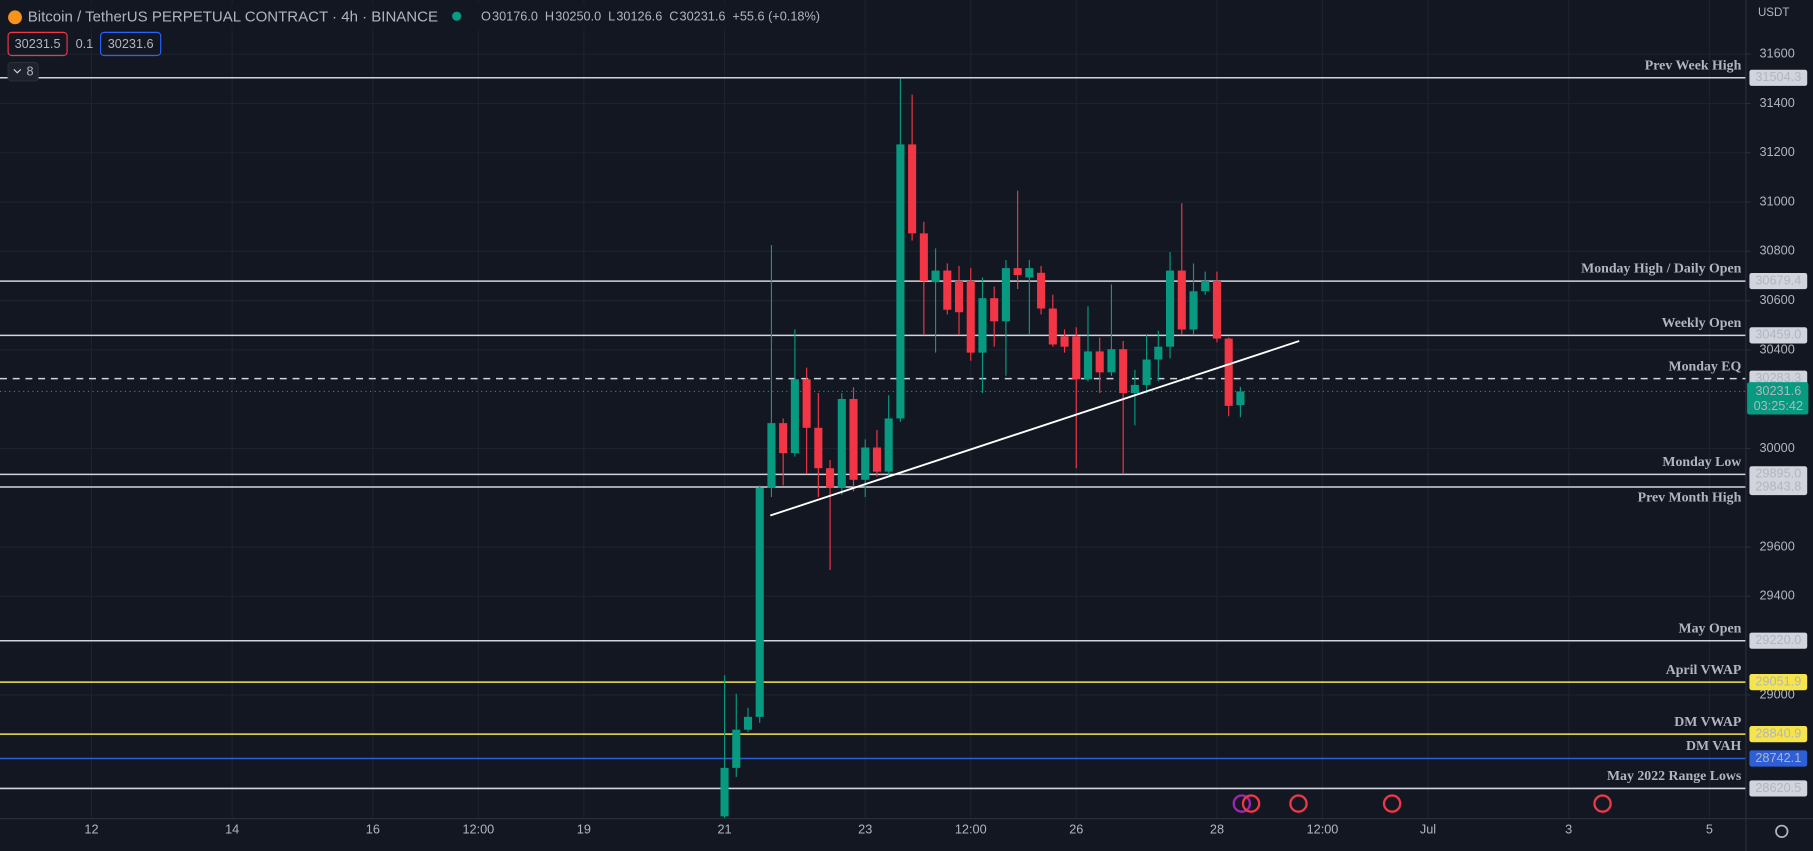 This screenshot has width=1813, height=851. Describe the element at coordinates (1661, 269) in the screenshot. I see `level-label: Monday High / Daily Open` at that location.